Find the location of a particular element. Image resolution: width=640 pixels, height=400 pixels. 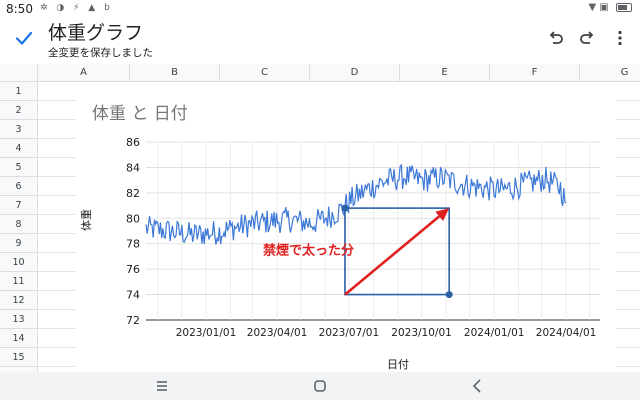

y-tick-label: 84 is located at coordinates (133, 167).